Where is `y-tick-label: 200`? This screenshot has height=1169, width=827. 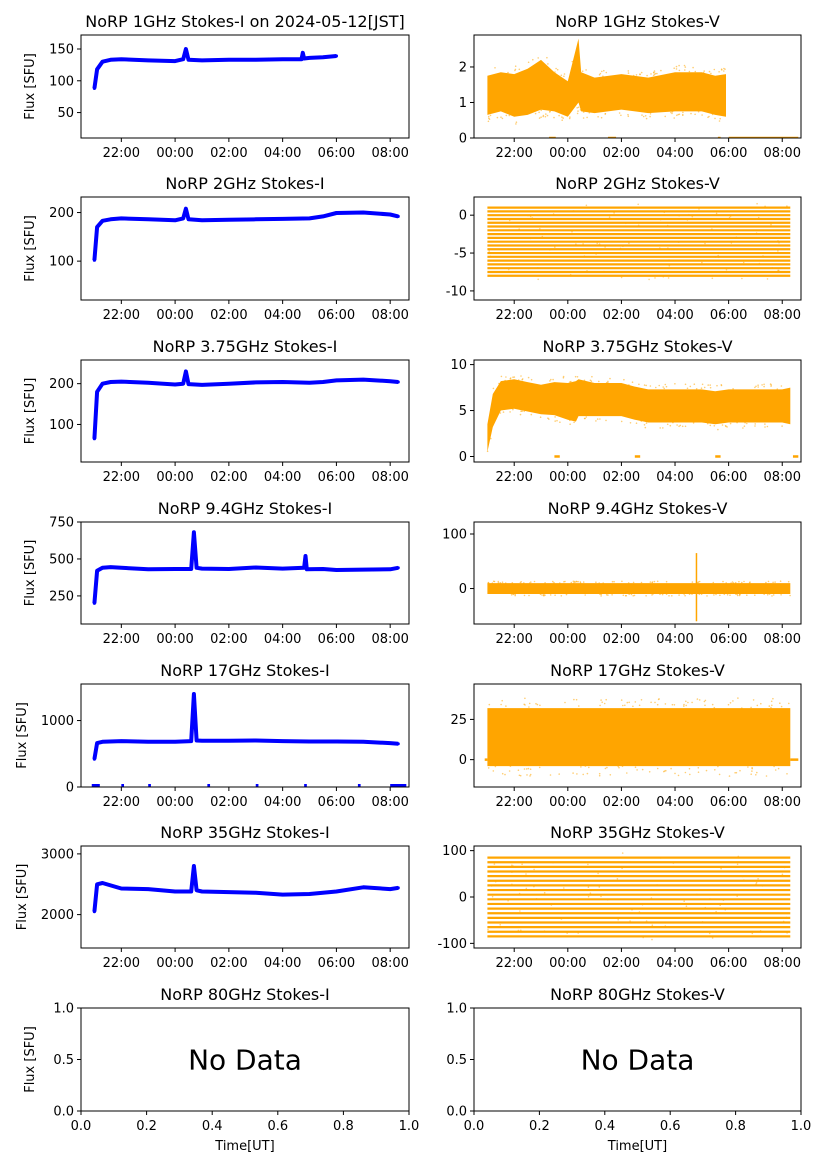 y-tick-label: 200 is located at coordinates (61, 213).